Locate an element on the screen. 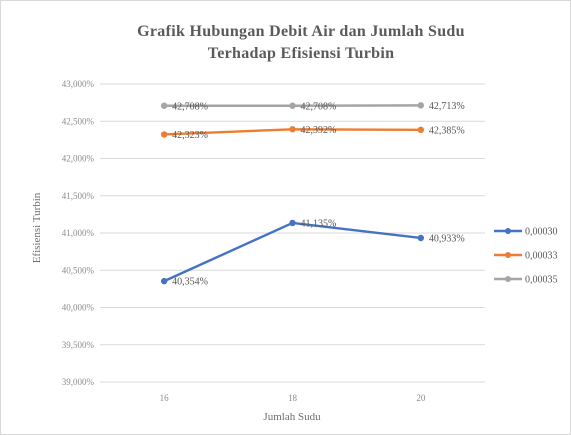  data-label: 42,713% is located at coordinates (447, 106).